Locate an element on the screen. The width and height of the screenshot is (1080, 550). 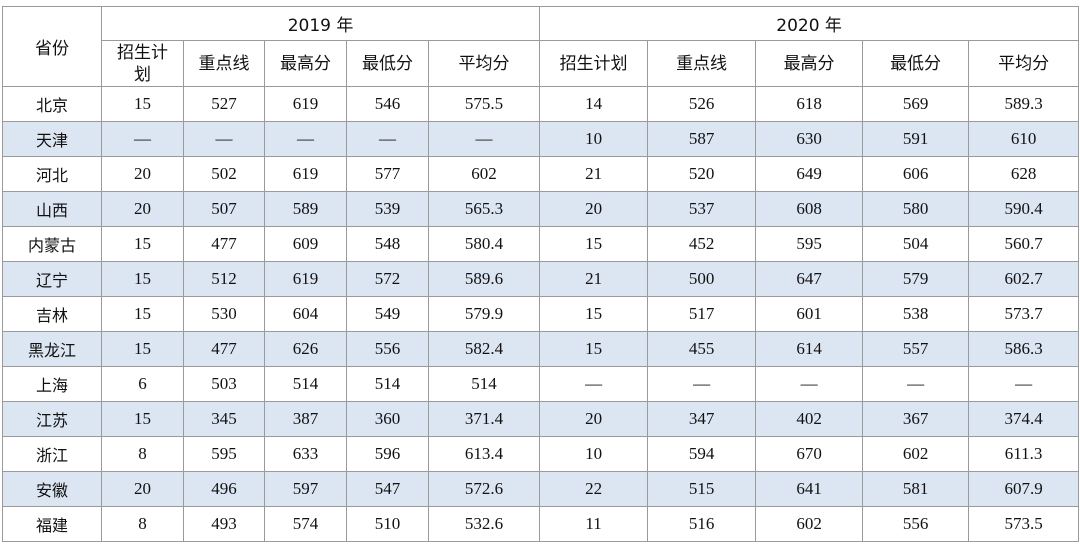
value-cell: 360 is located at coordinates (387, 419).